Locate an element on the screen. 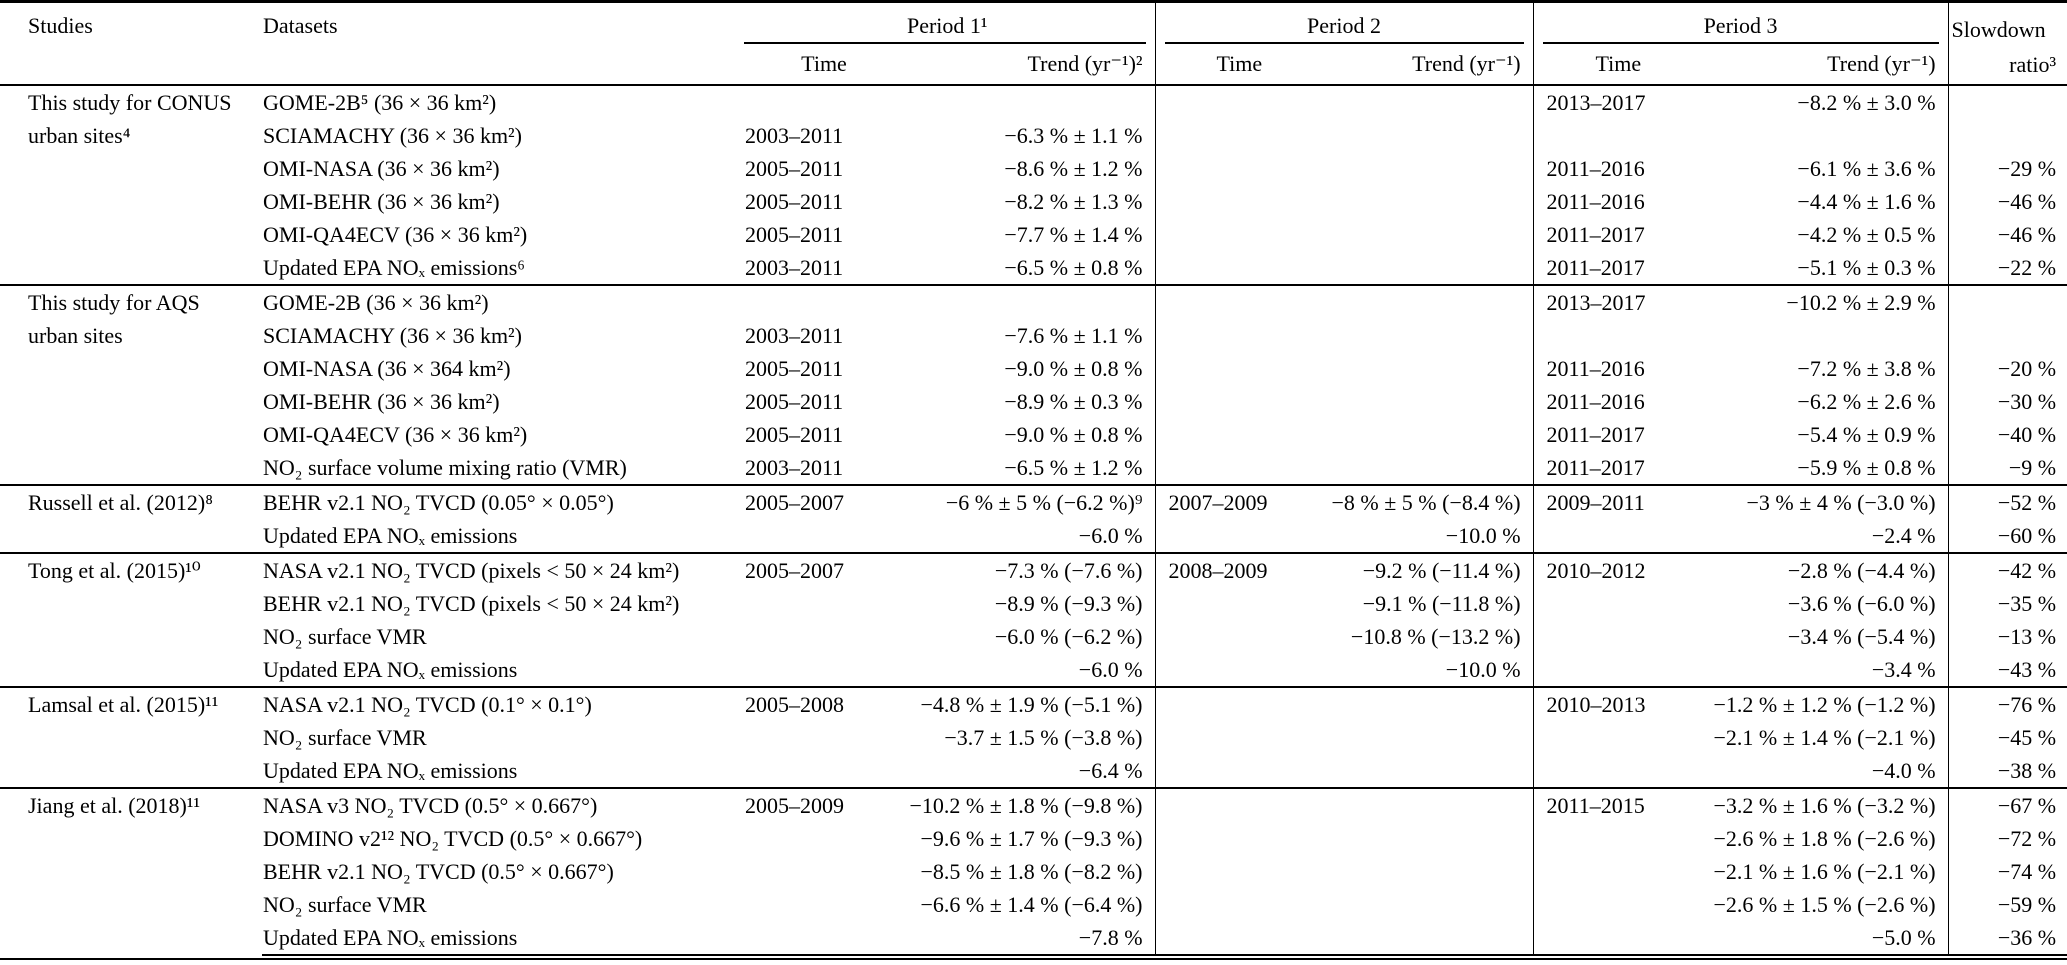  p3-trend-cell: −5.9 % ± 0.8 % is located at coordinates (1866, 467).